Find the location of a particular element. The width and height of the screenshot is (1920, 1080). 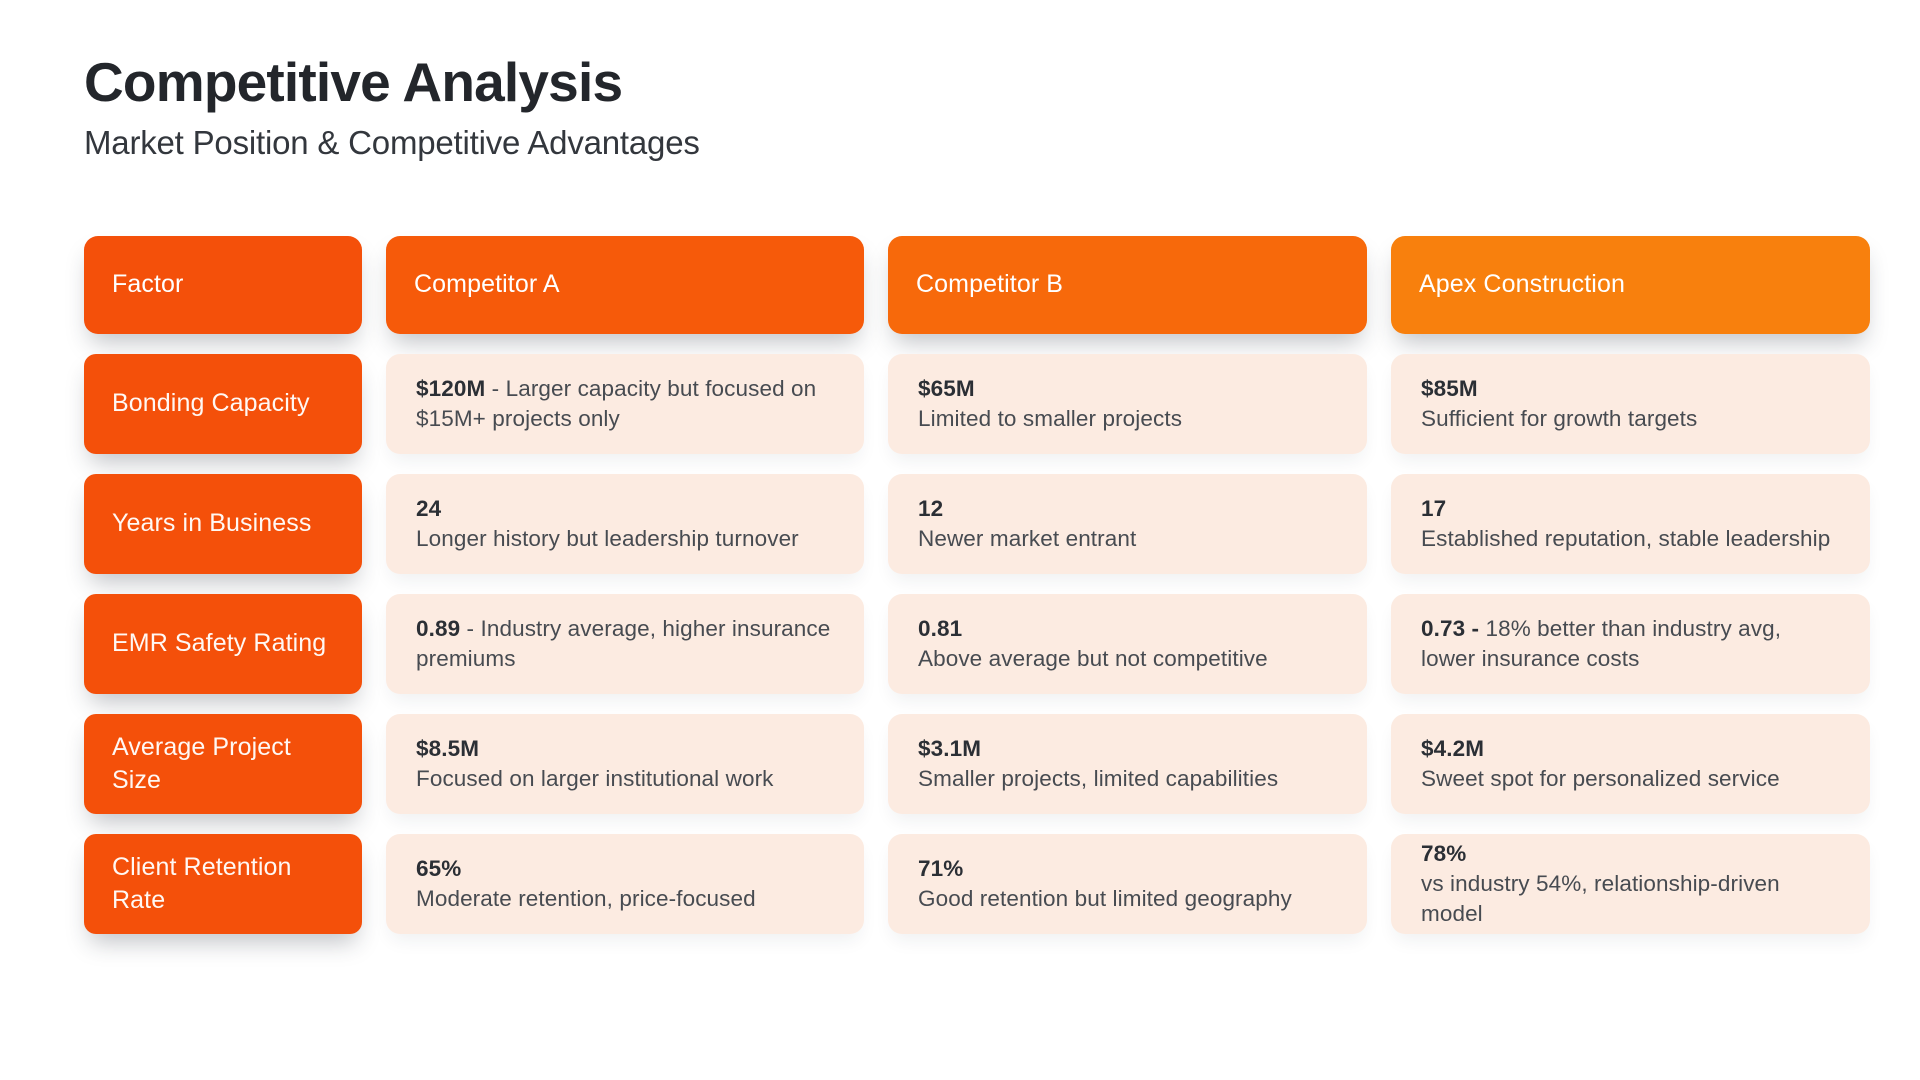

cell-text: 12 Newer market entrant is located at coordinates (1027, 524).